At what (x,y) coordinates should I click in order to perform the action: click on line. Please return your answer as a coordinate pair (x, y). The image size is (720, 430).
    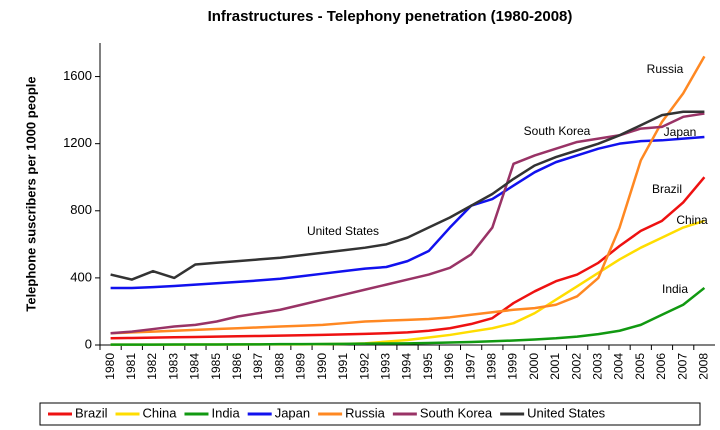
    Looking at the image, I should click on (408, 316).